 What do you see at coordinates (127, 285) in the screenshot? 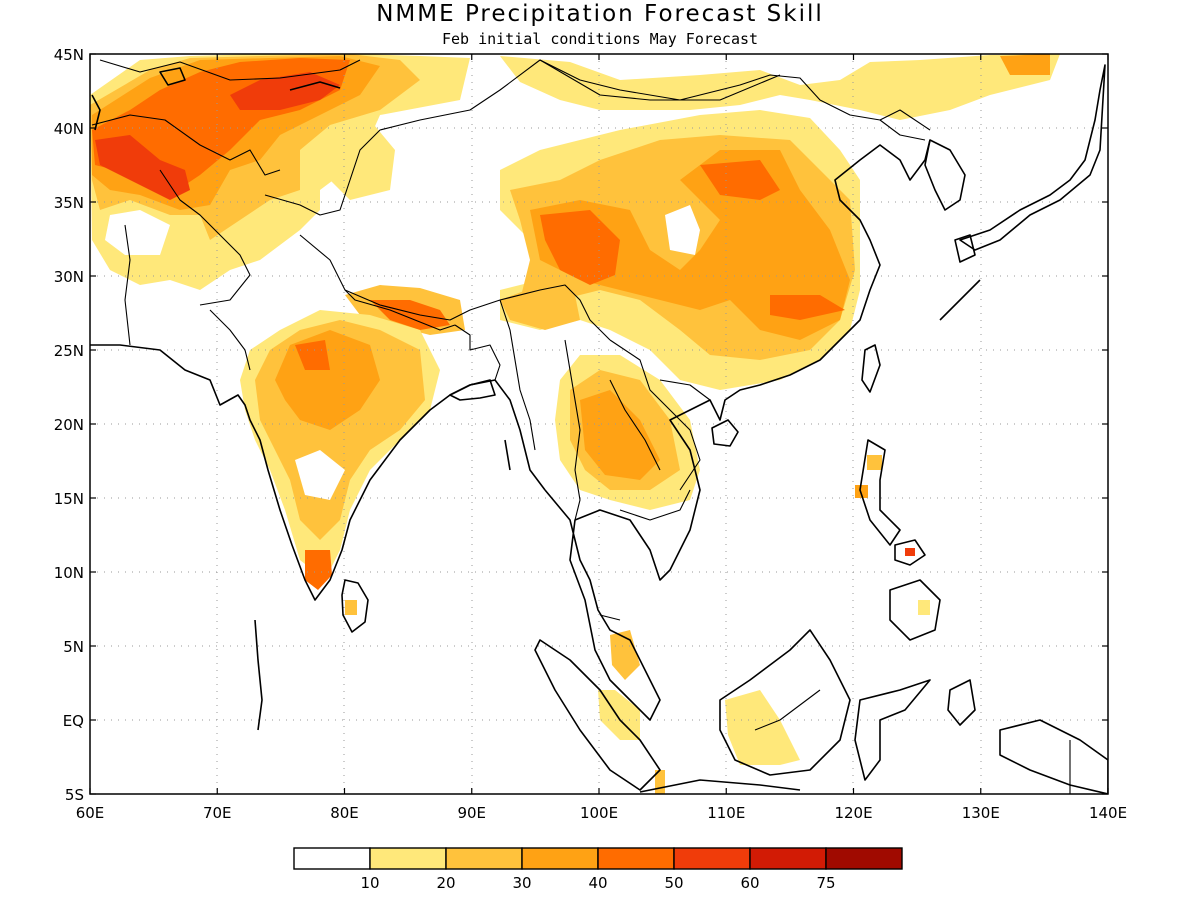
I see `border-iran-pak` at bounding box center [127, 285].